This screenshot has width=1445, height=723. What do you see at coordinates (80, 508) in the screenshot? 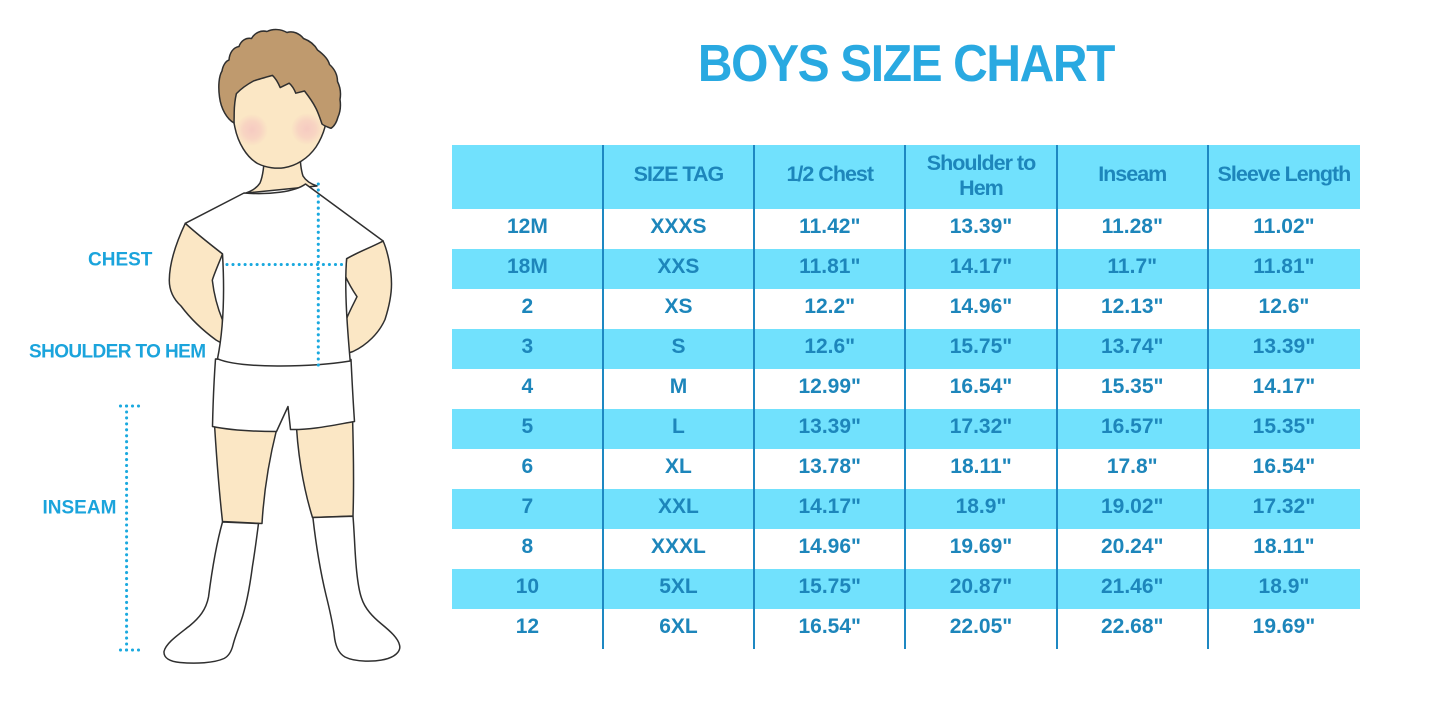
I see `svg-text: INSEAM` at bounding box center [80, 508].